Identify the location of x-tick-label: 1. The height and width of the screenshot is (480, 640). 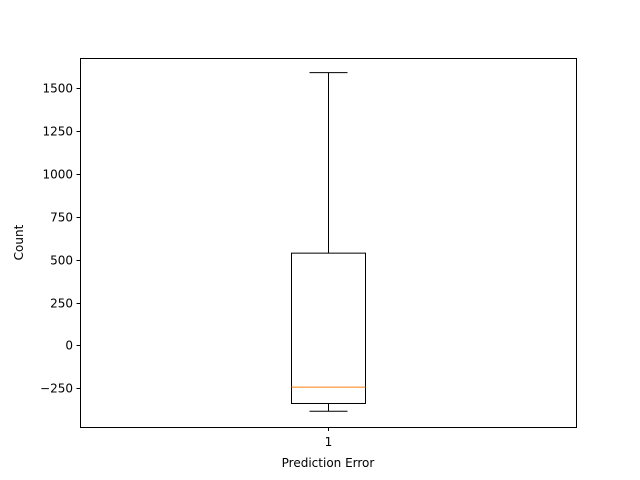
(329, 442).